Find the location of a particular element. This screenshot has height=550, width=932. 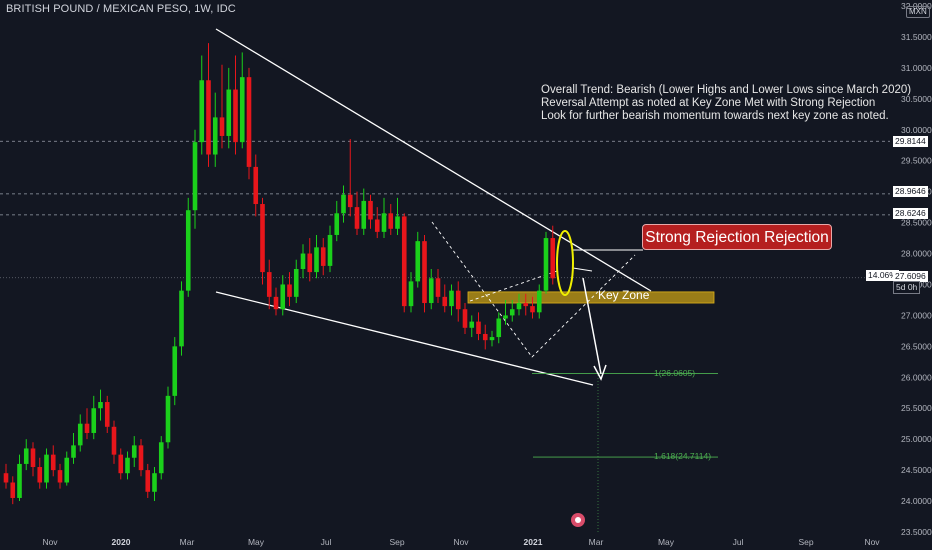

x-tick-label: 2020 is located at coordinates (121, 542).